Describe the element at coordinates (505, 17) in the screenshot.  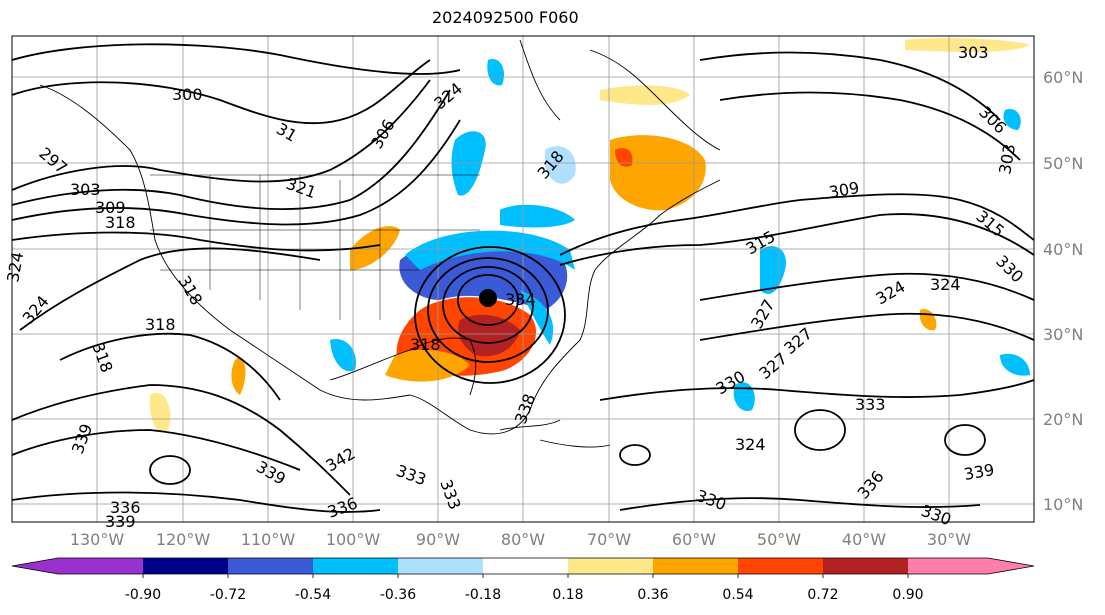
I see `map-title: 2024092500 F060` at that location.